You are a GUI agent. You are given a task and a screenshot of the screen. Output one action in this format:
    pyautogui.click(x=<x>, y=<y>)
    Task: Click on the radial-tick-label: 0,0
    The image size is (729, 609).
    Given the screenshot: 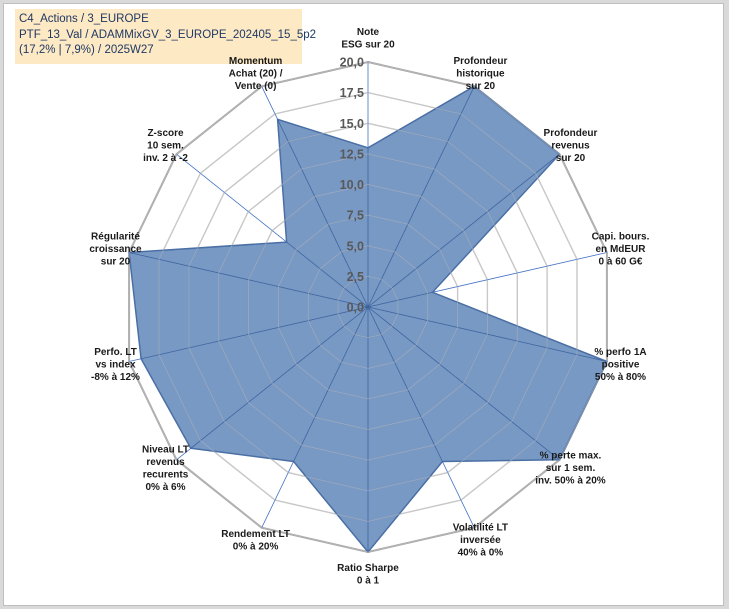 What is the action you would take?
    pyautogui.click(x=355, y=308)
    